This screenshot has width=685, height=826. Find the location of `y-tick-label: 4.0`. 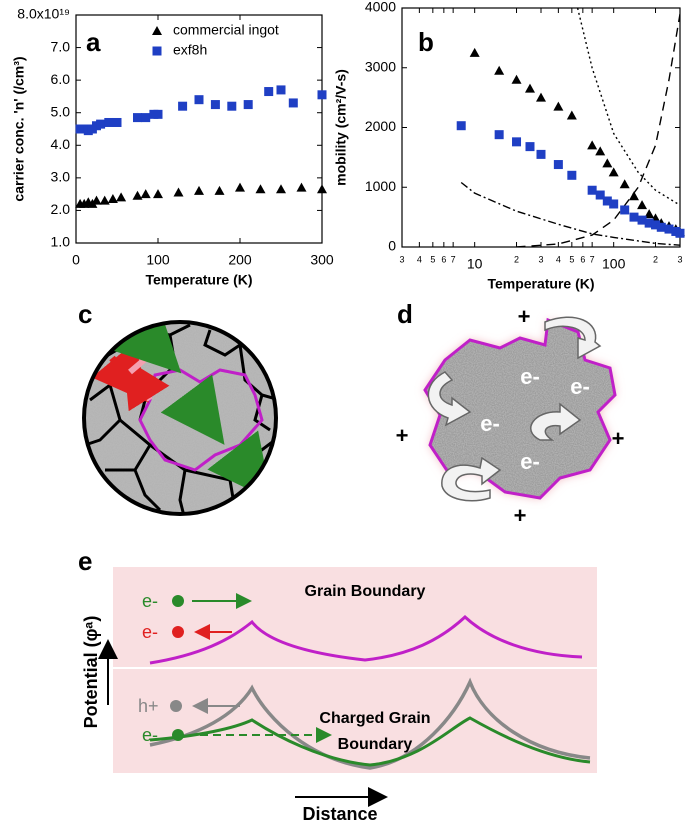

y-tick-label: 4.0 is located at coordinates (61, 144).